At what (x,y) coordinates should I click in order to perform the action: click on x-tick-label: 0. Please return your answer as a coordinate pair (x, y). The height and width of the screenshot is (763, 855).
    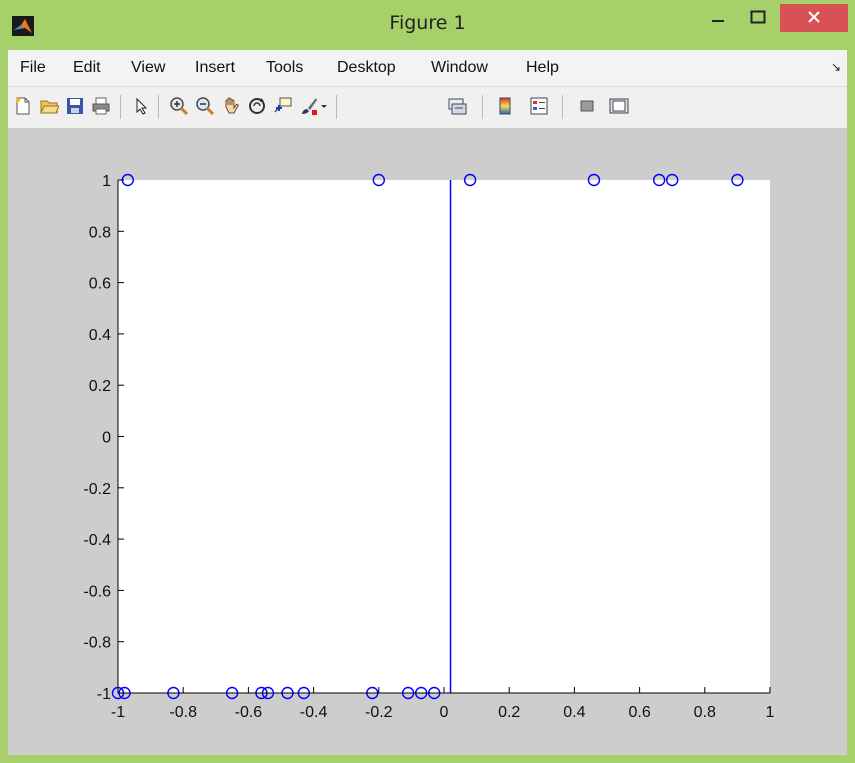
    Looking at the image, I should click on (444, 712).